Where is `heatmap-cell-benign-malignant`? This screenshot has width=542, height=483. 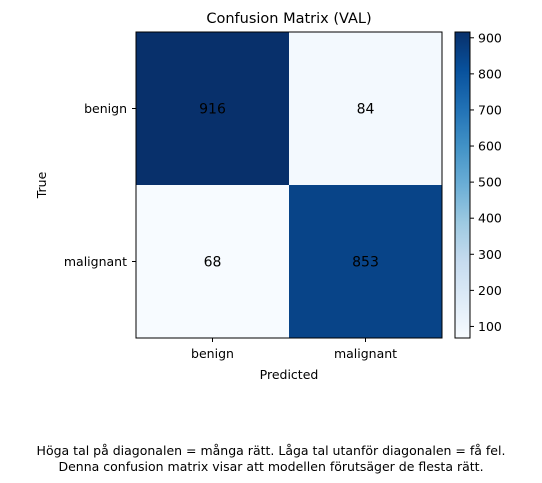 heatmap-cell-benign-malignant is located at coordinates (365, 108).